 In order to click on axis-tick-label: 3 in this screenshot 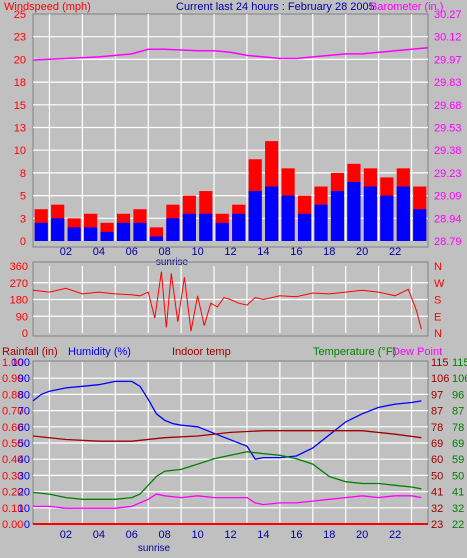, I will do `click(23, 219)`.